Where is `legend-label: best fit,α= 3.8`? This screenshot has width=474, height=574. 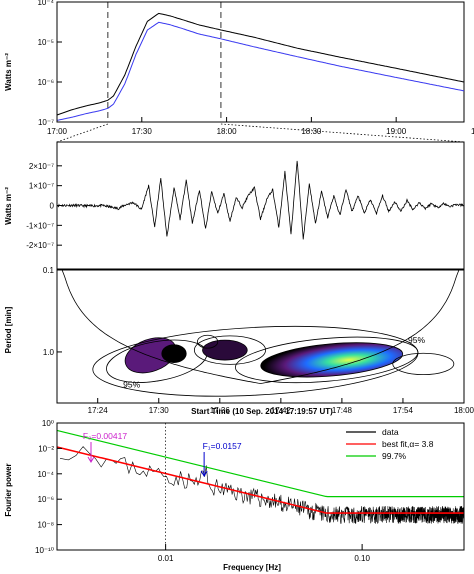
legend-label: best fit,α= 3.8 is located at coordinates (408, 444).